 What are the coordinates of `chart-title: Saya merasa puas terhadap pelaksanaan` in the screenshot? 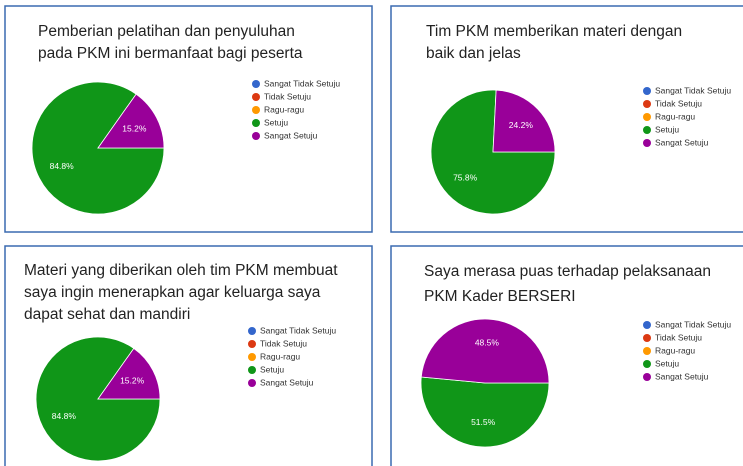 It's located at (567, 271).